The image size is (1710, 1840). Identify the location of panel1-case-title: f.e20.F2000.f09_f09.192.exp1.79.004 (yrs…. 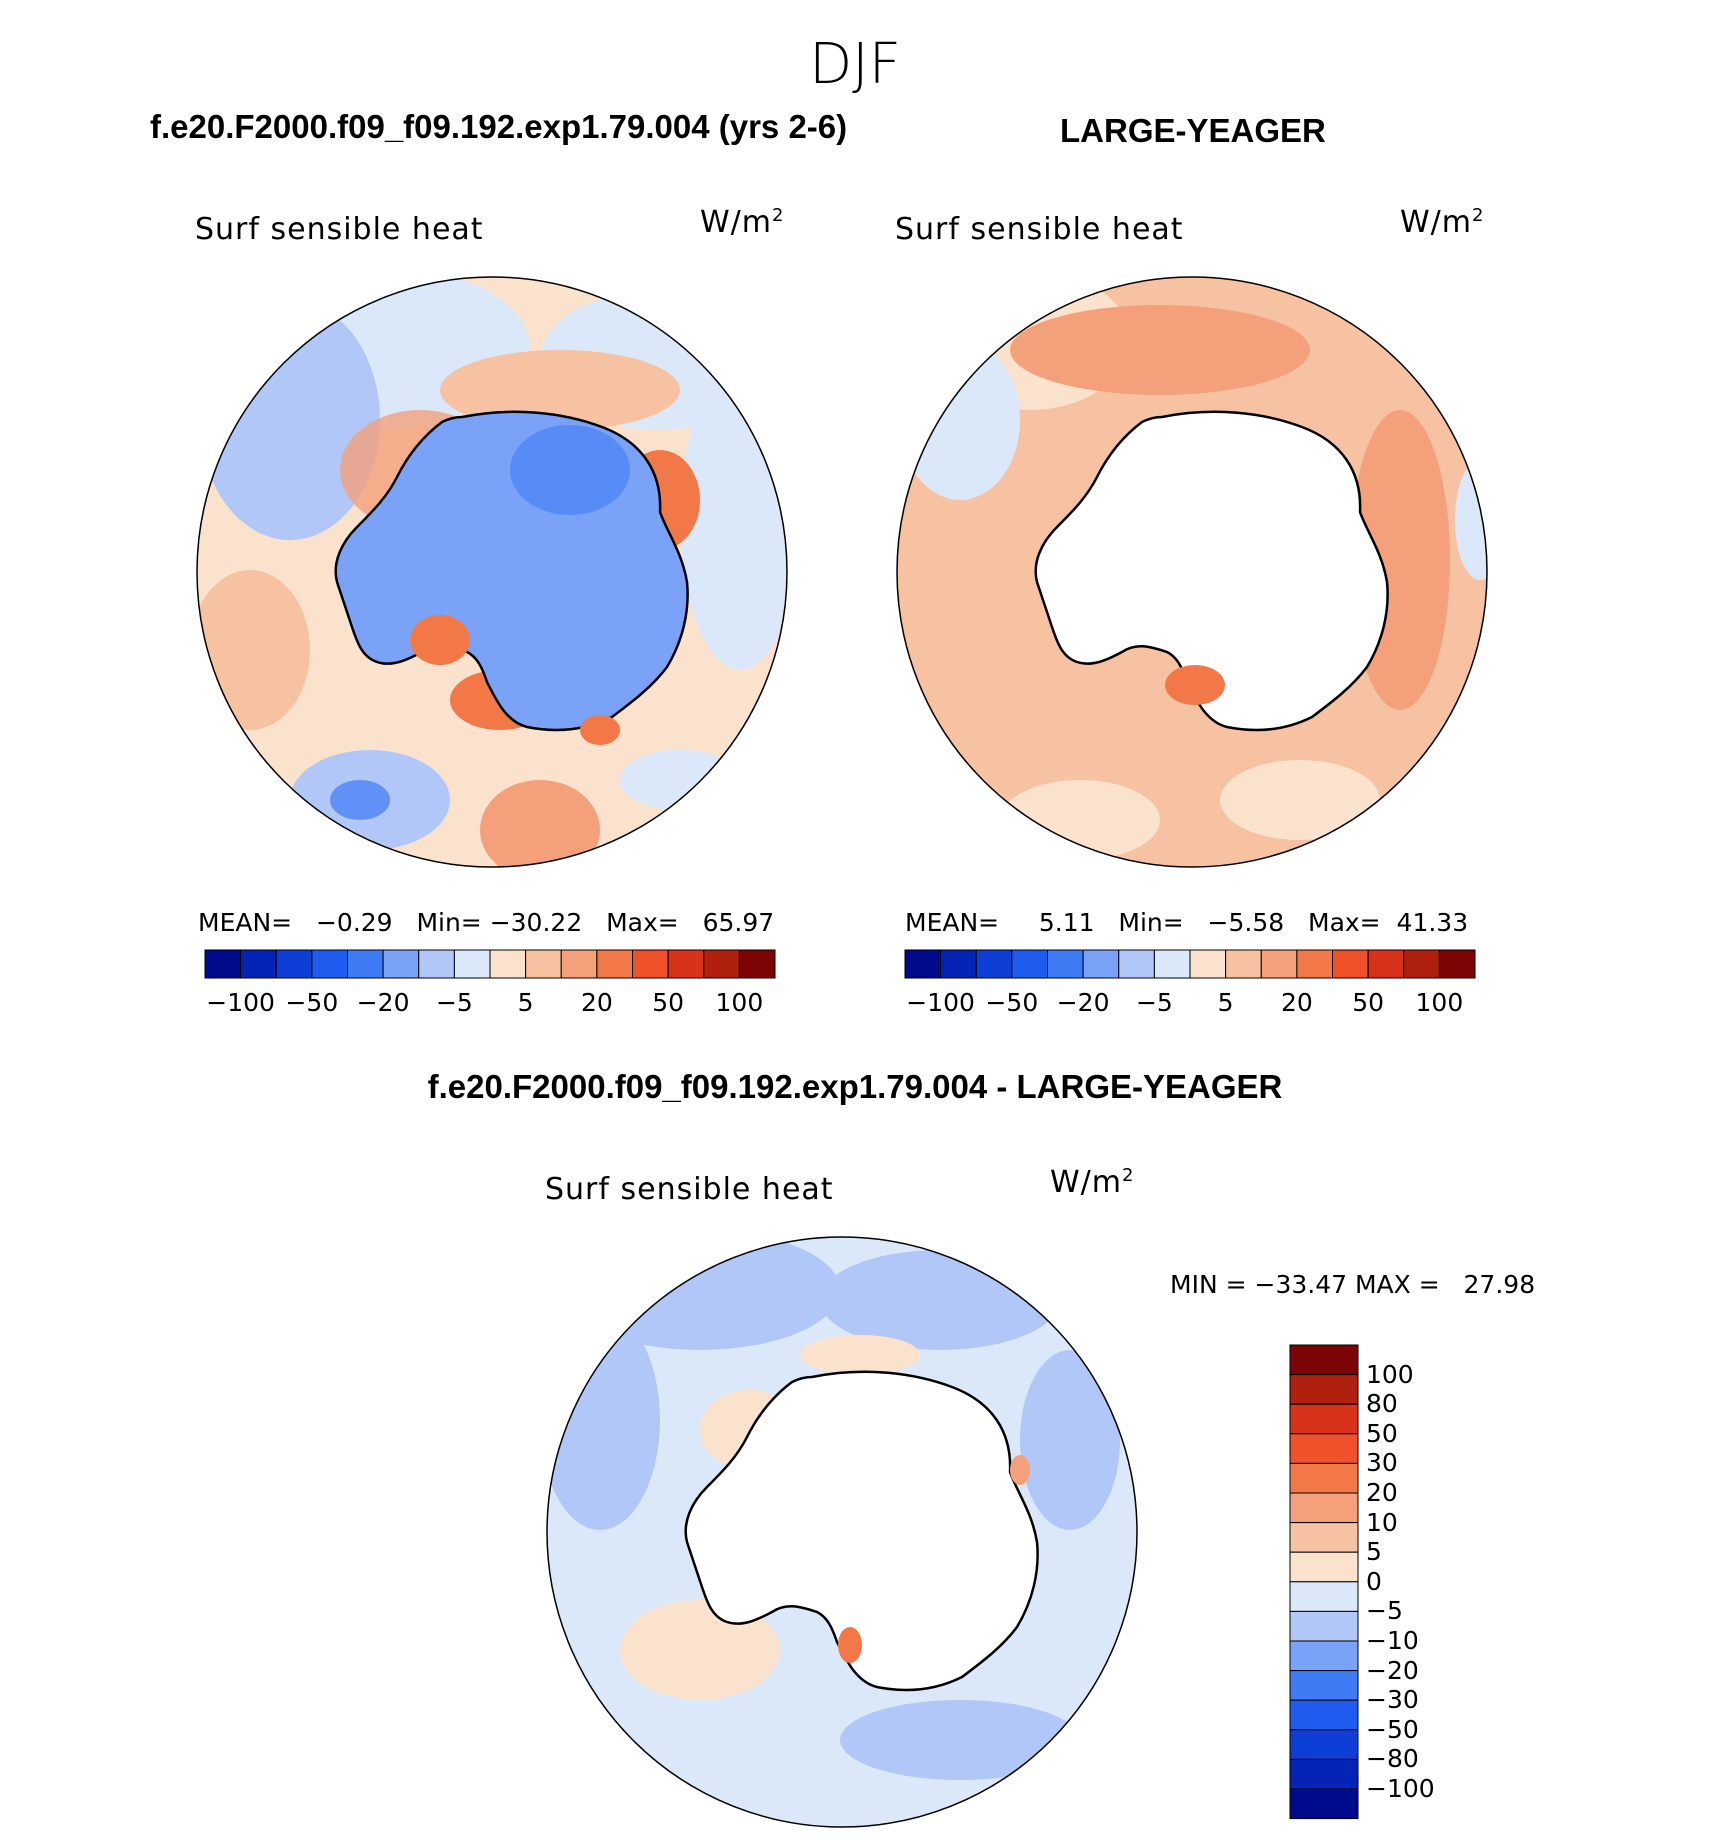
(499, 126).